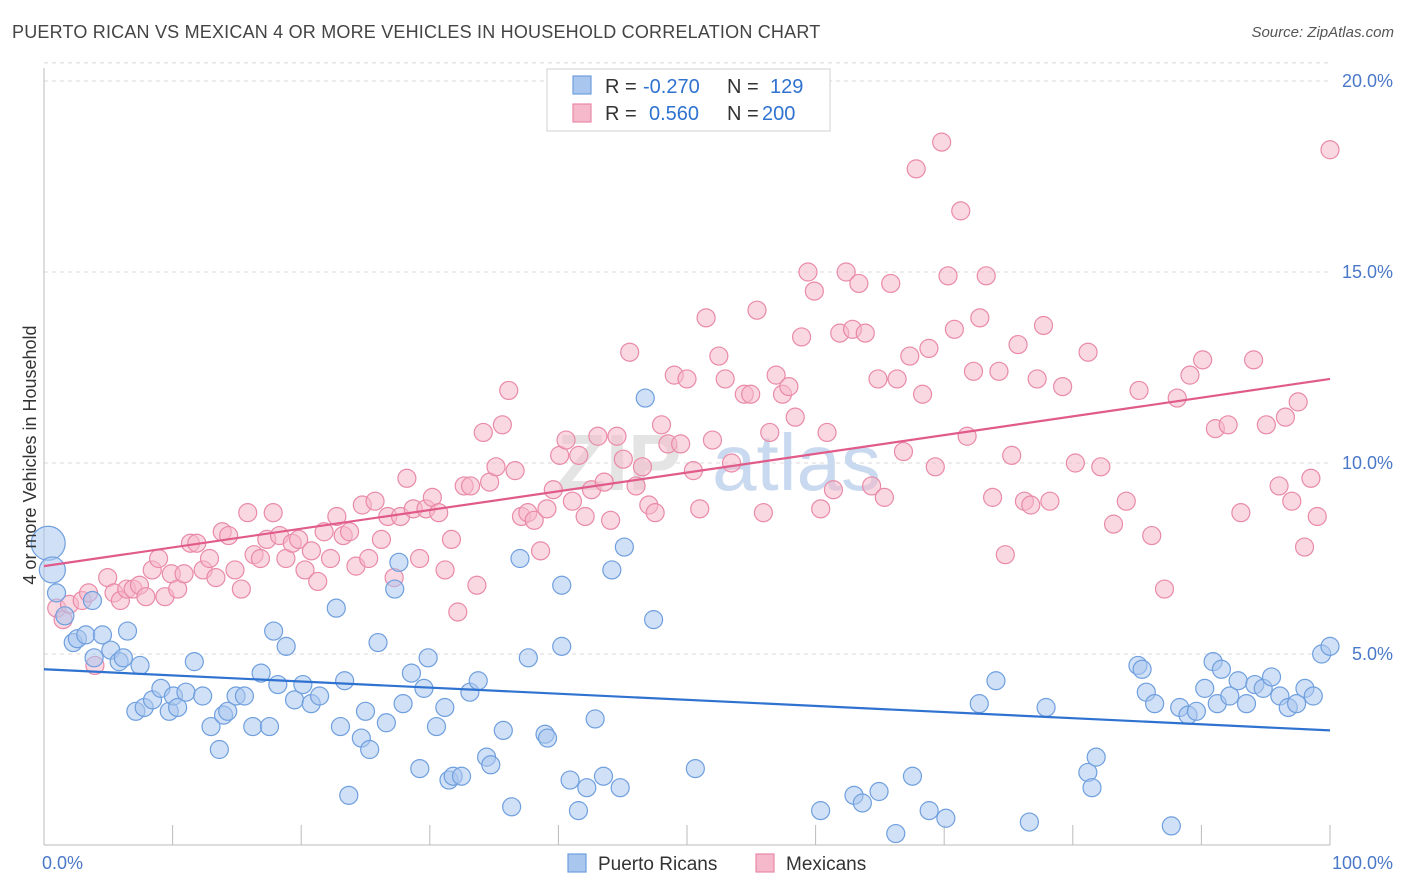 This screenshot has height=892, width=1406. I want to click on legend-swatch-pink, so click(582, 113).